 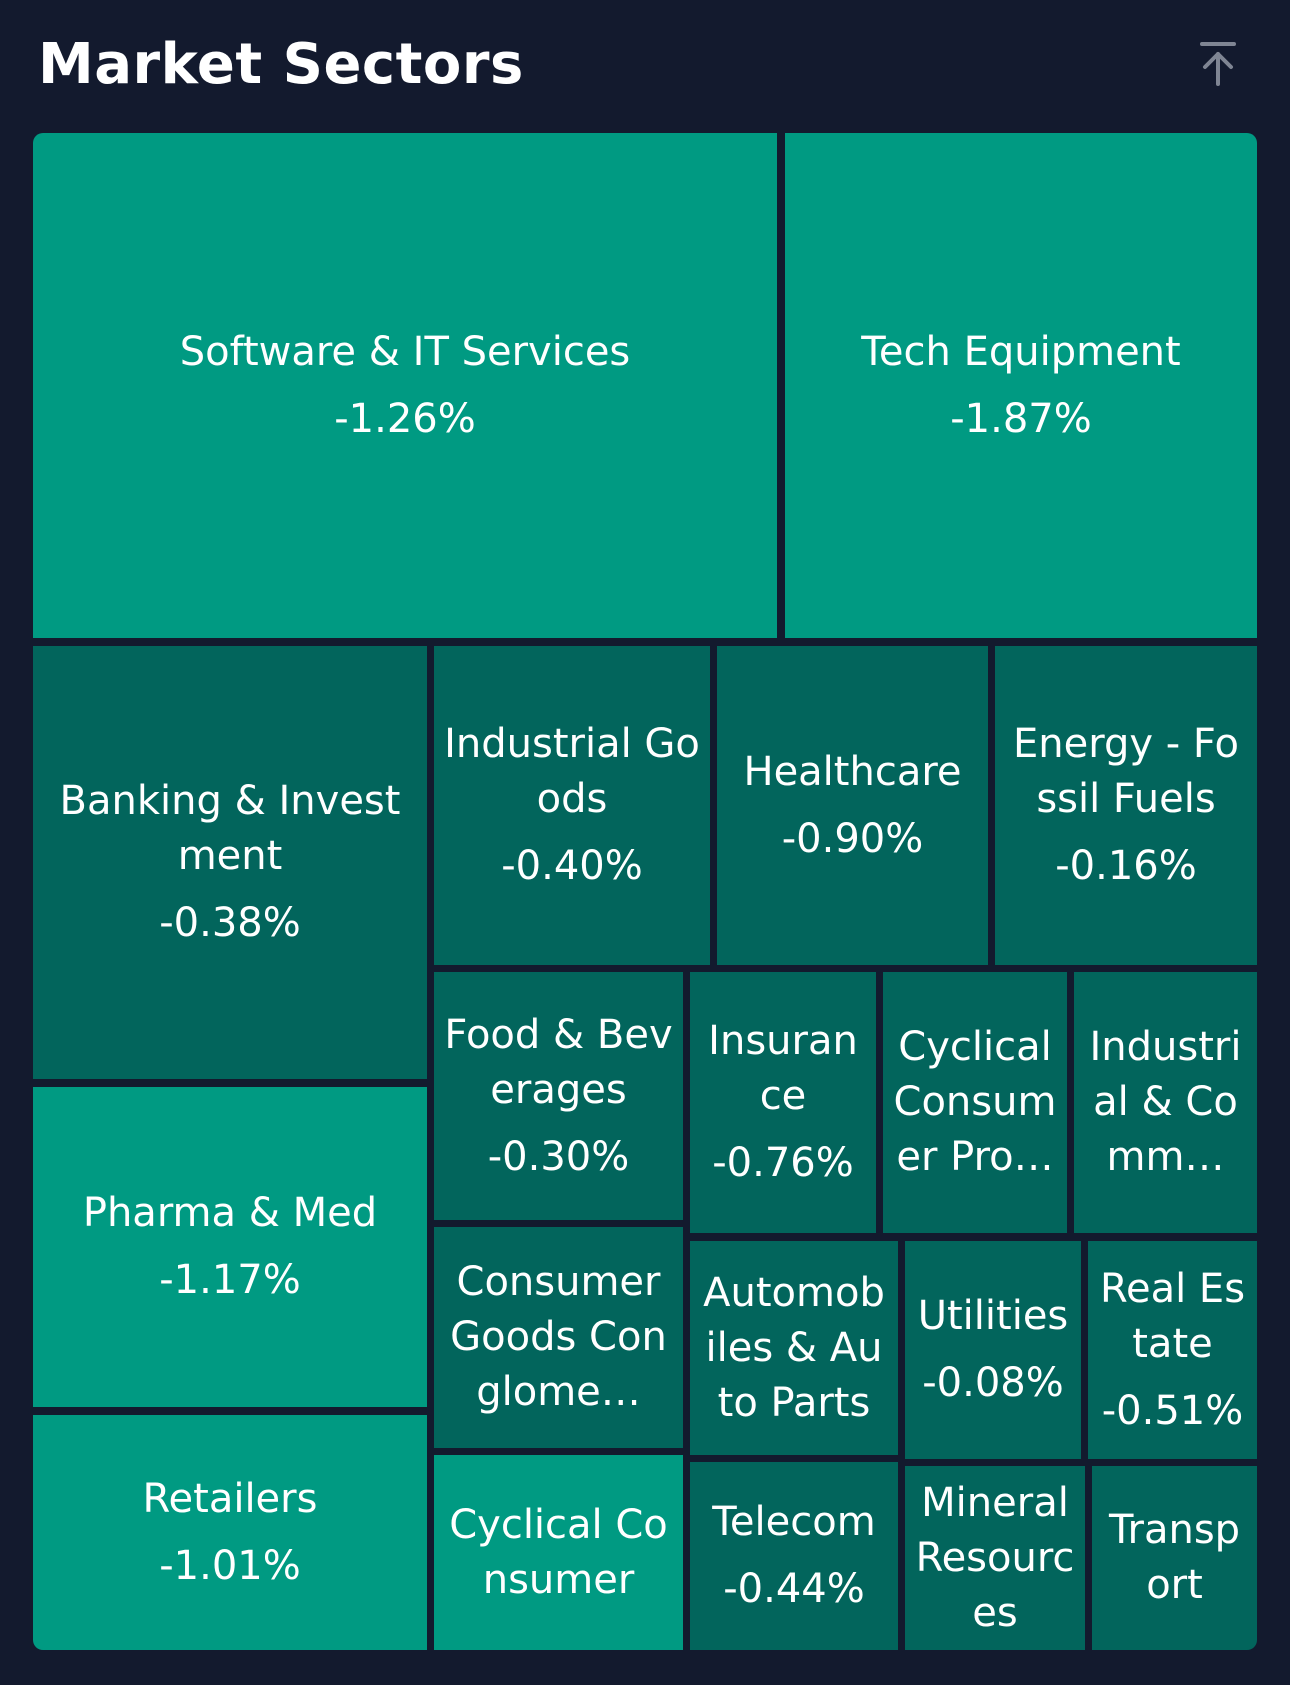 I want to click on tile-name: Automobiles & Auto Parts, so click(x=794, y=1347).